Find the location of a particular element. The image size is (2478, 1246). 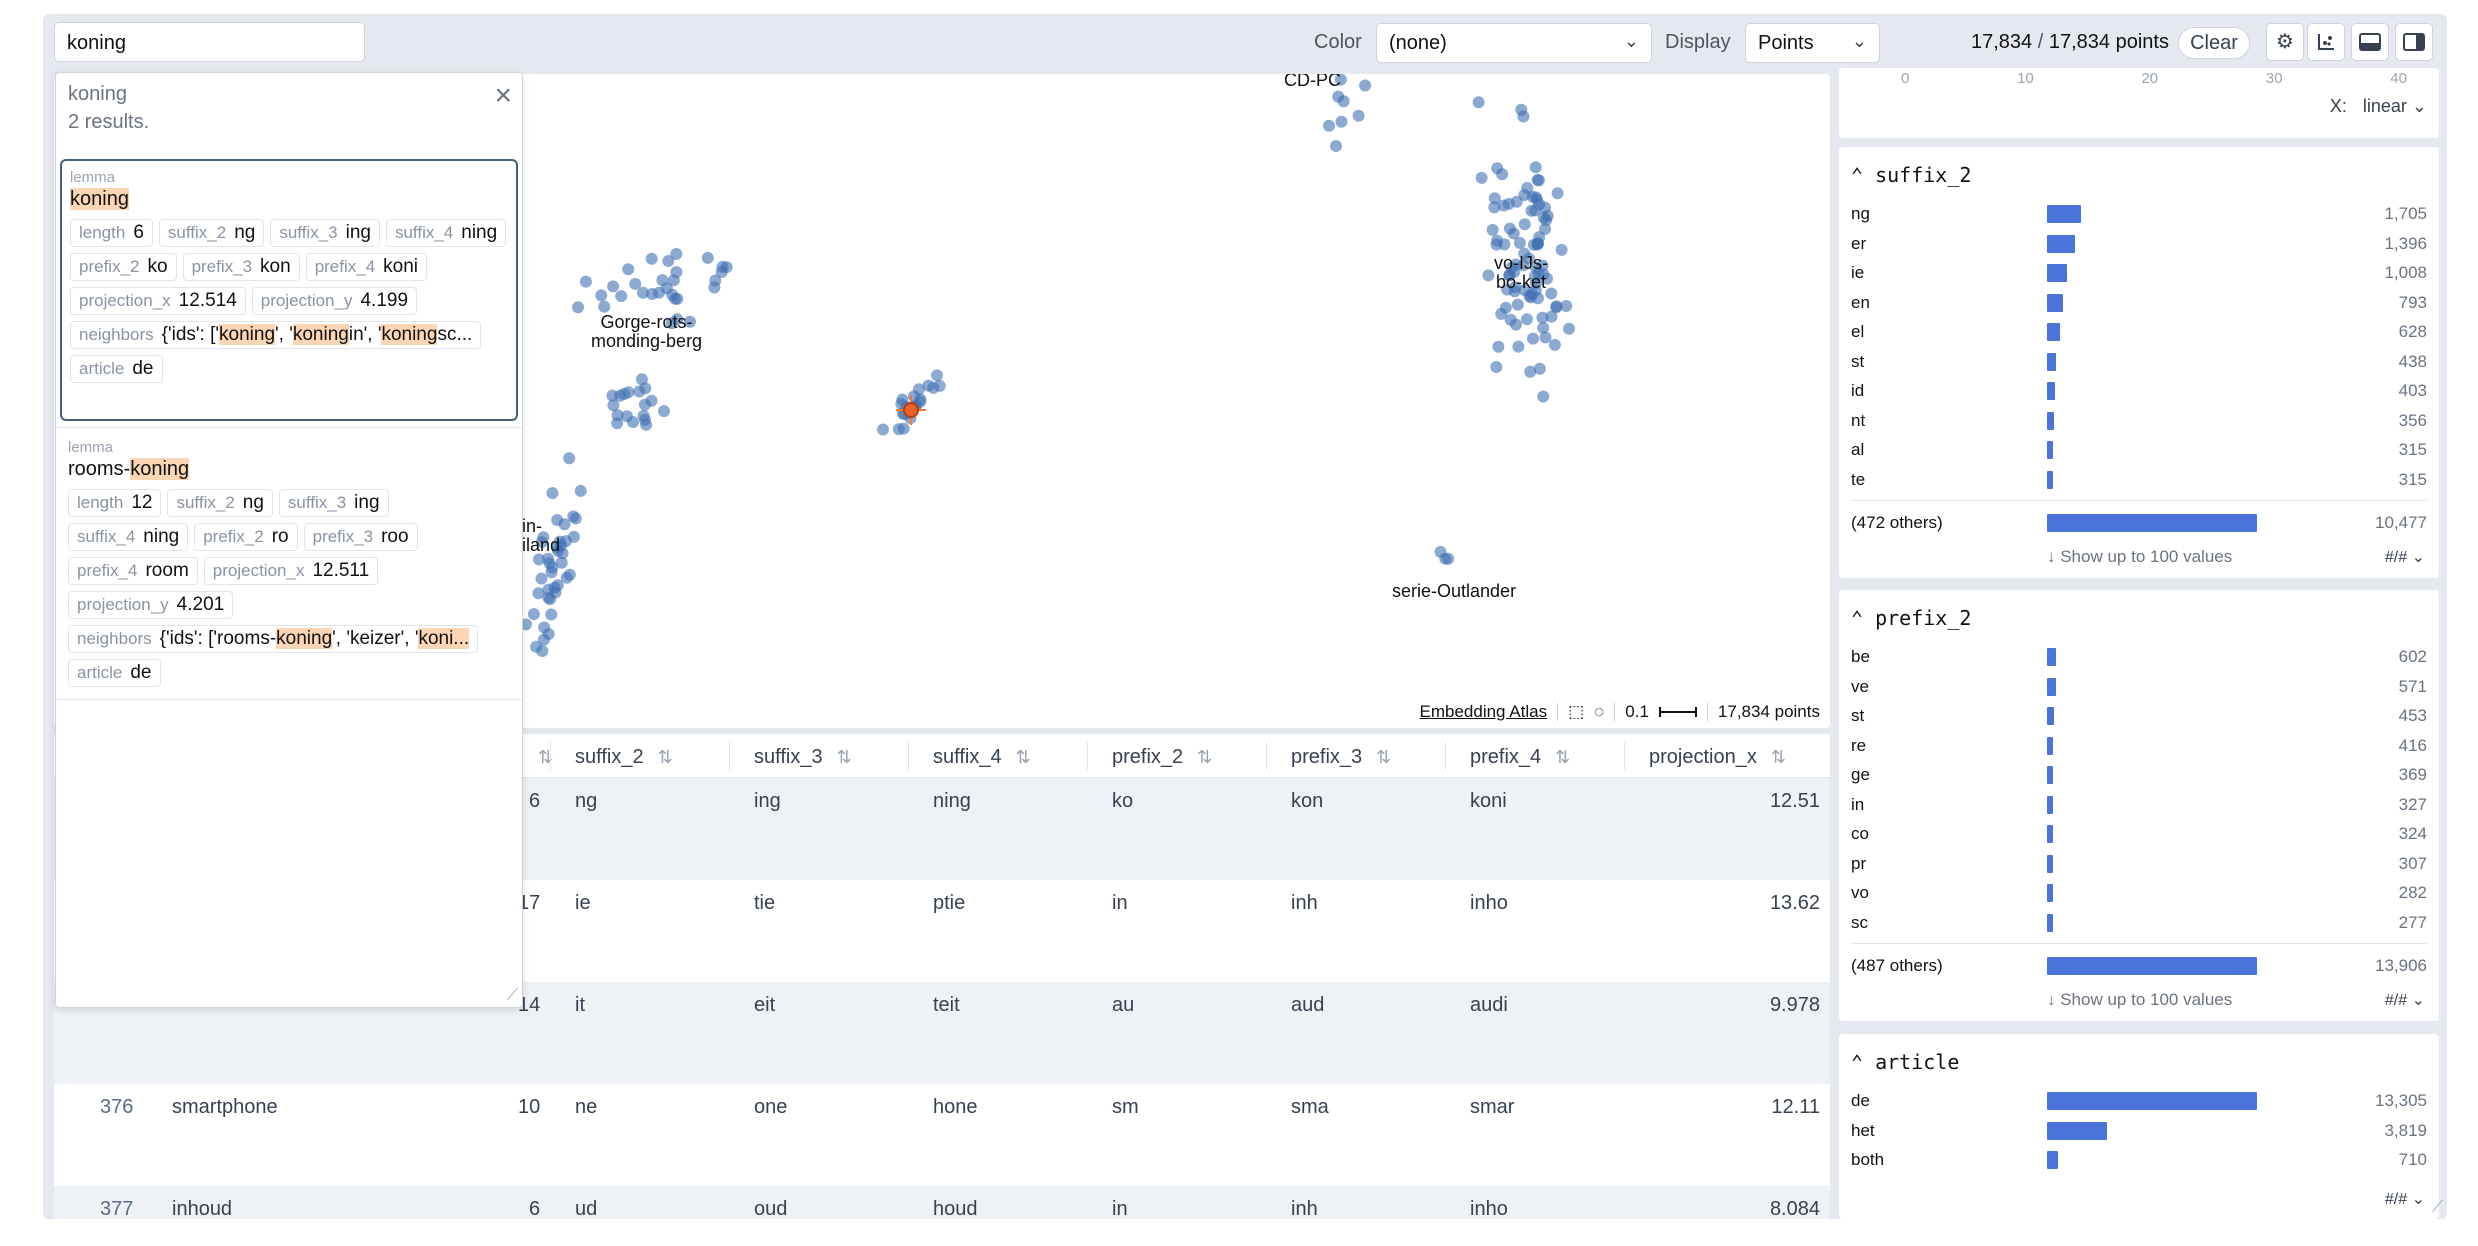

x-scale-select: X: linear ⌄ is located at coordinates (2378, 106).